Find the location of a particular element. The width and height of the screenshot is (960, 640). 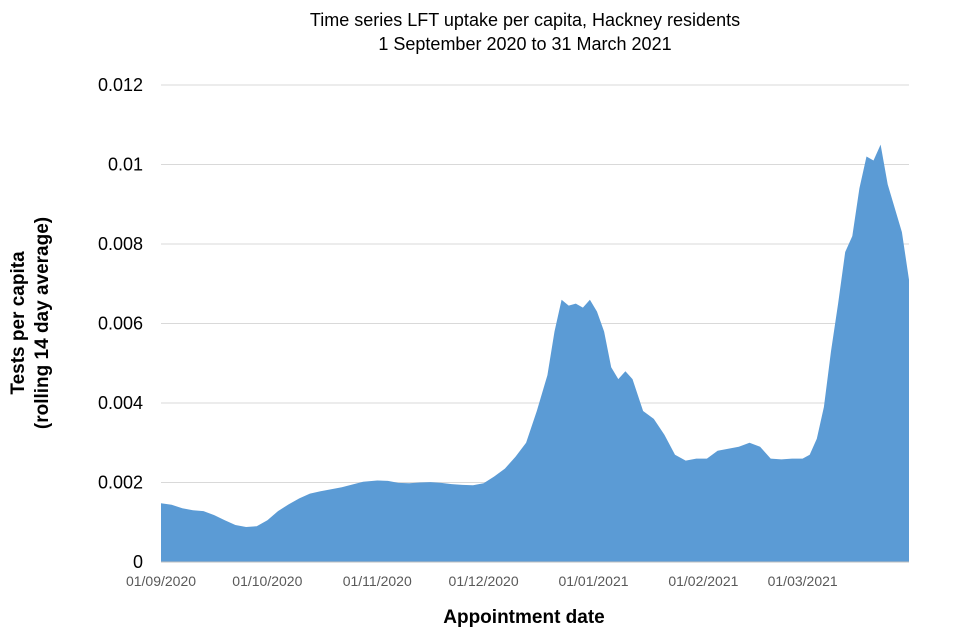

y-tick-labels: 0 0.002 0.004 0.006 0.008 0.01 0.012 is located at coordinates (120, 323).